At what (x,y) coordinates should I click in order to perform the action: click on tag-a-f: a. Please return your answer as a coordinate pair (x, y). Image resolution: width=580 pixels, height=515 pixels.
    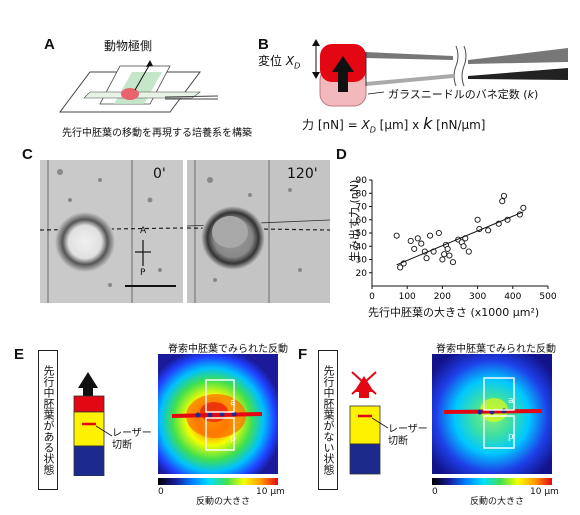
    Looking at the image, I should click on (511, 401).